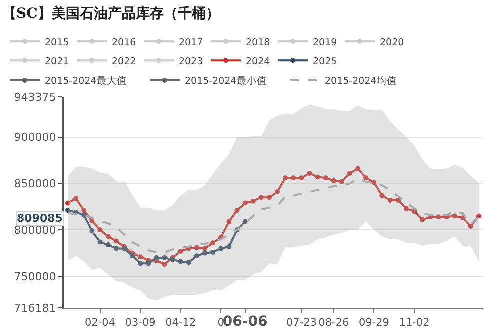 This screenshot has height=335, width=500. I want to click on y-tick-label: 900000, so click(35, 137).